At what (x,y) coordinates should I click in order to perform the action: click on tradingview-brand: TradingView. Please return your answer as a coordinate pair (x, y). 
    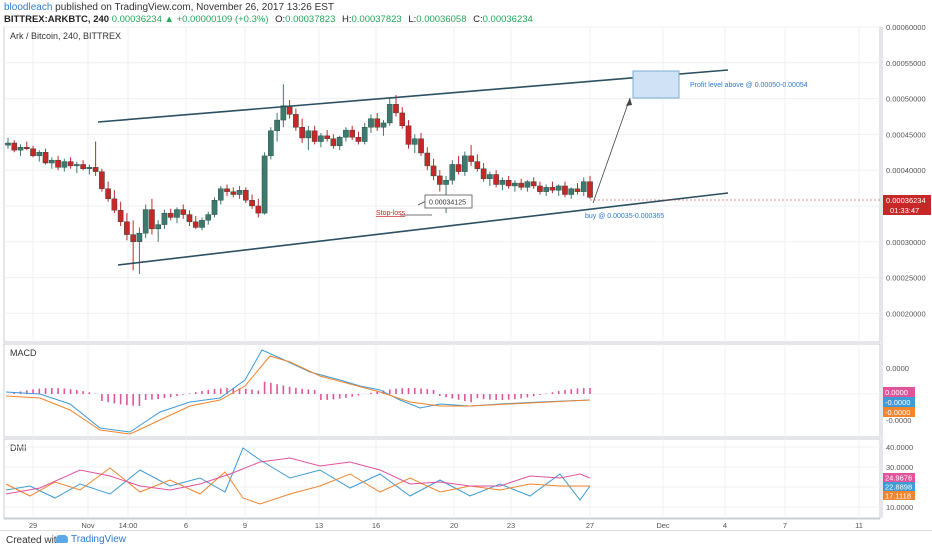
    Looking at the image, I should click on (99, 539).